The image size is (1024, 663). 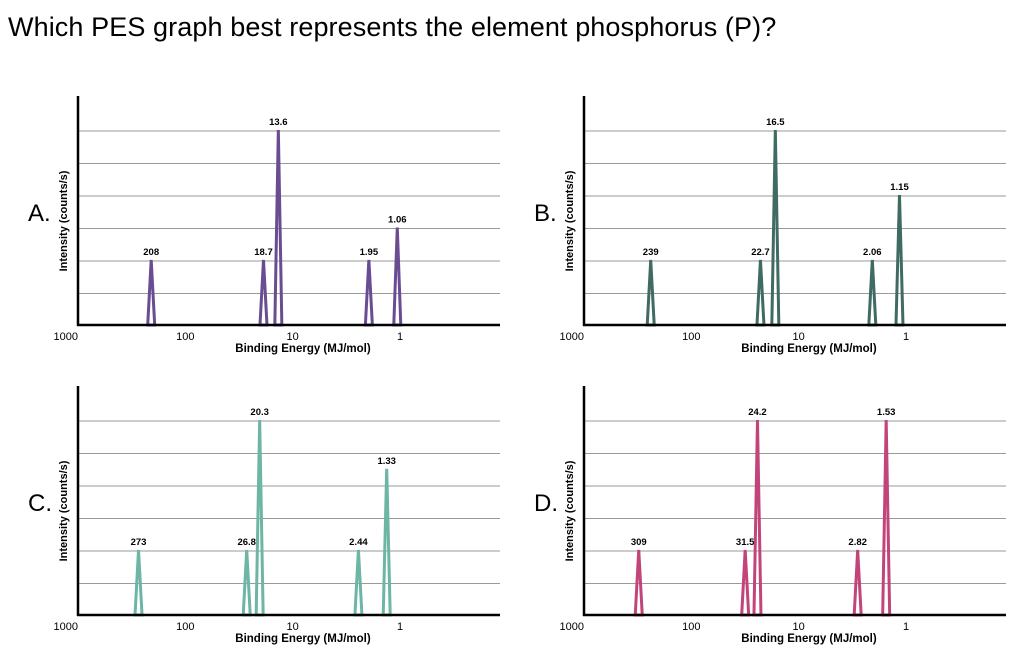 I want to click on peak-label: 273, so click(x=139, y=542).